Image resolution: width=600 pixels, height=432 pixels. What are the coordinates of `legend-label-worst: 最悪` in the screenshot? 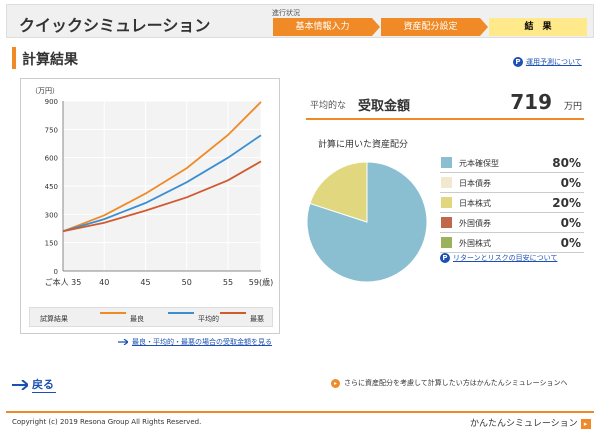 It's located at (257, 319).